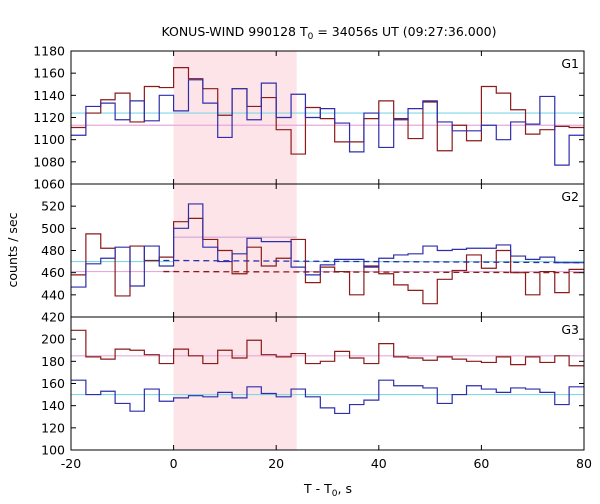 The image size is (600, 504). What do you see at coordinates (49, 51) in the screenshot?
I see `y-tick-label: 1180` at bounding box center [49, 51].